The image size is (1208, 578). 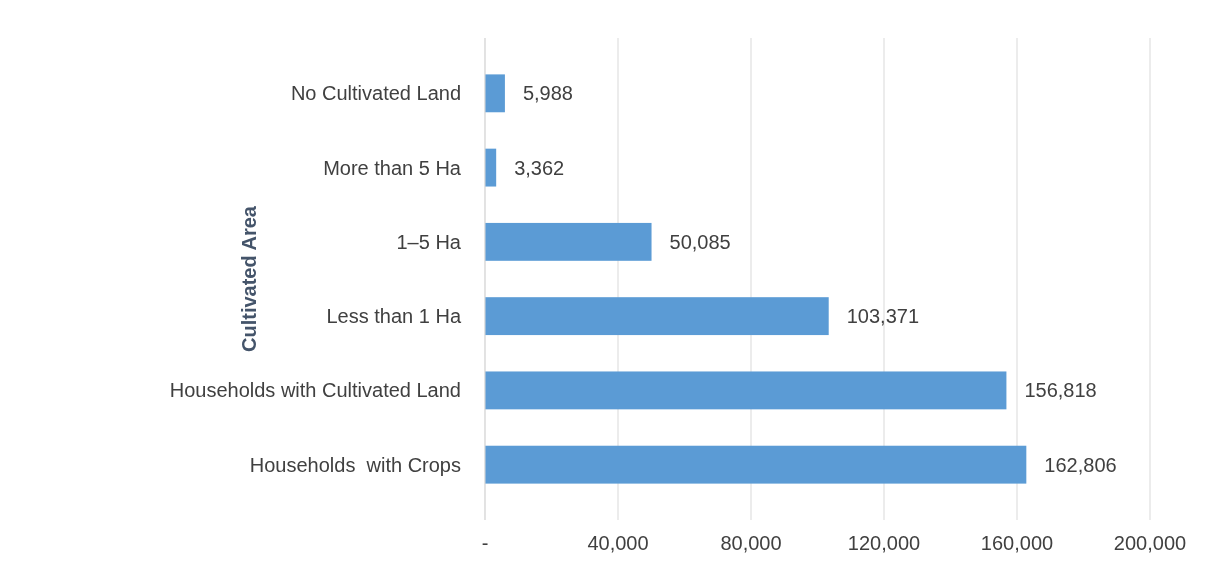 I want to click on y-tick-label: More than 5 Ha, so click(x=392, y=167).